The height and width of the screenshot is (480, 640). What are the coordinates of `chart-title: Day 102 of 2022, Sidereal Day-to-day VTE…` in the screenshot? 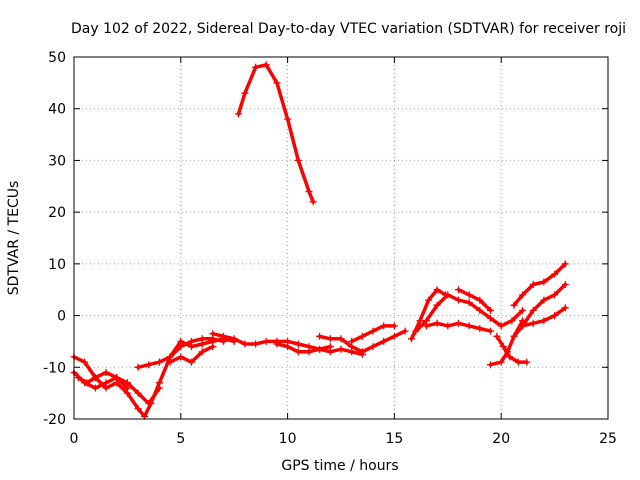 It's located at (348, 29).